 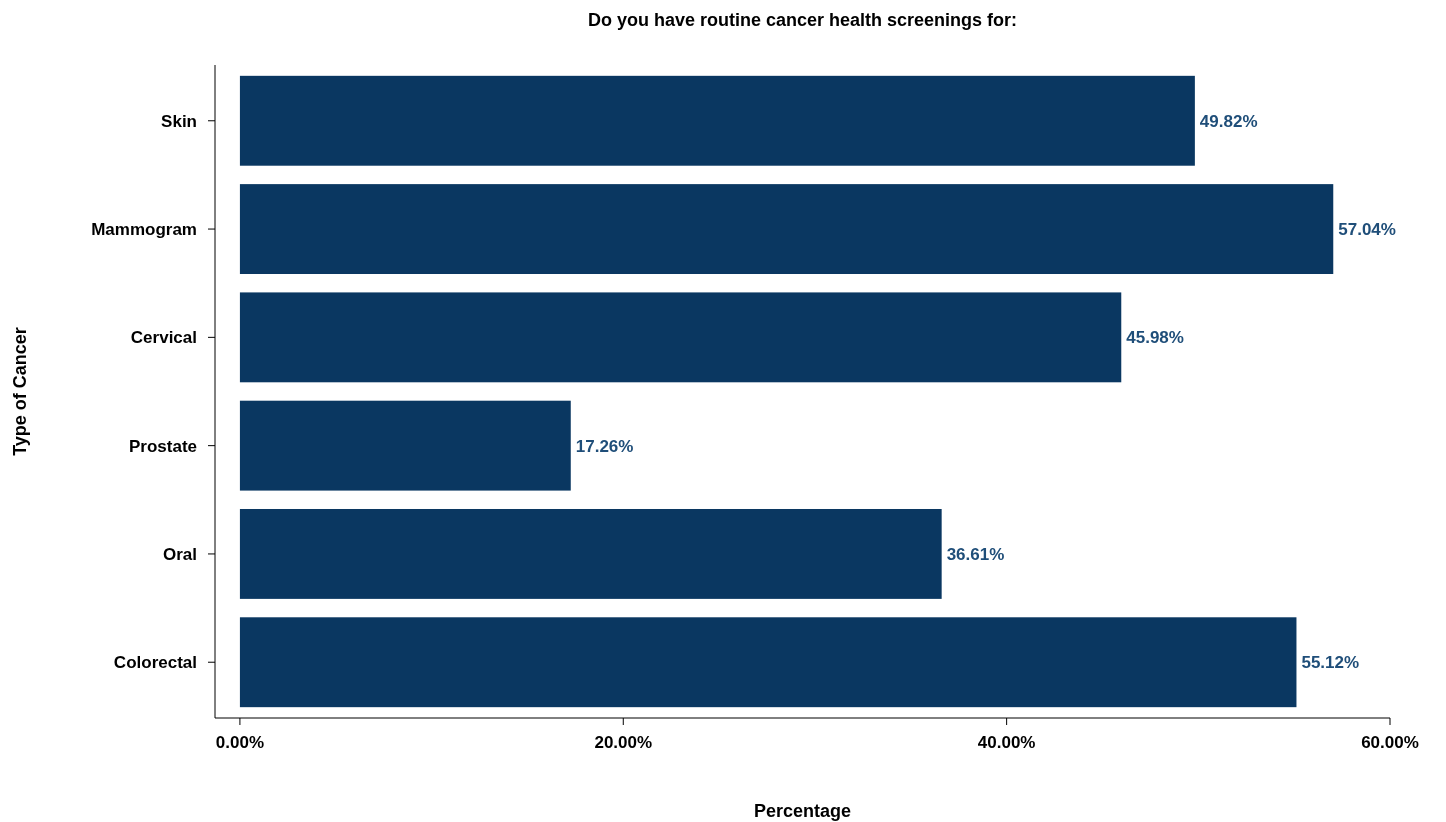 What do you see at coordinates (240, 742) in the screenshot?
I see `x-tick-label: 0.00%` at bounding box center [240, 742].